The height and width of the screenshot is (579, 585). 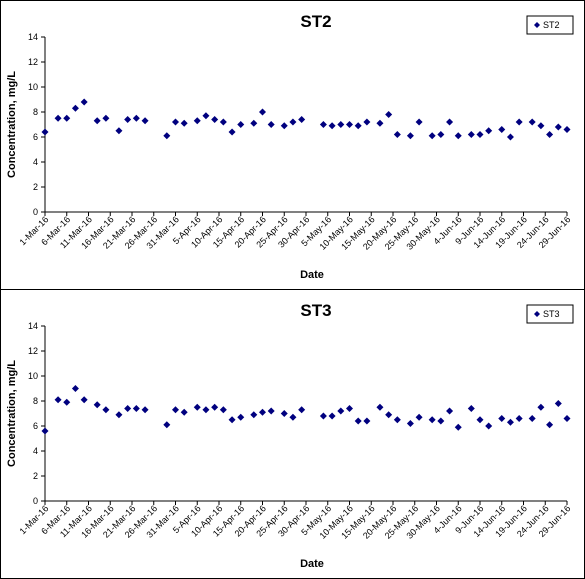 What do you see at coordinates (35, 501) in the screenshot?
I see `y-tick-label: 0` at bounding box center [35, 501].